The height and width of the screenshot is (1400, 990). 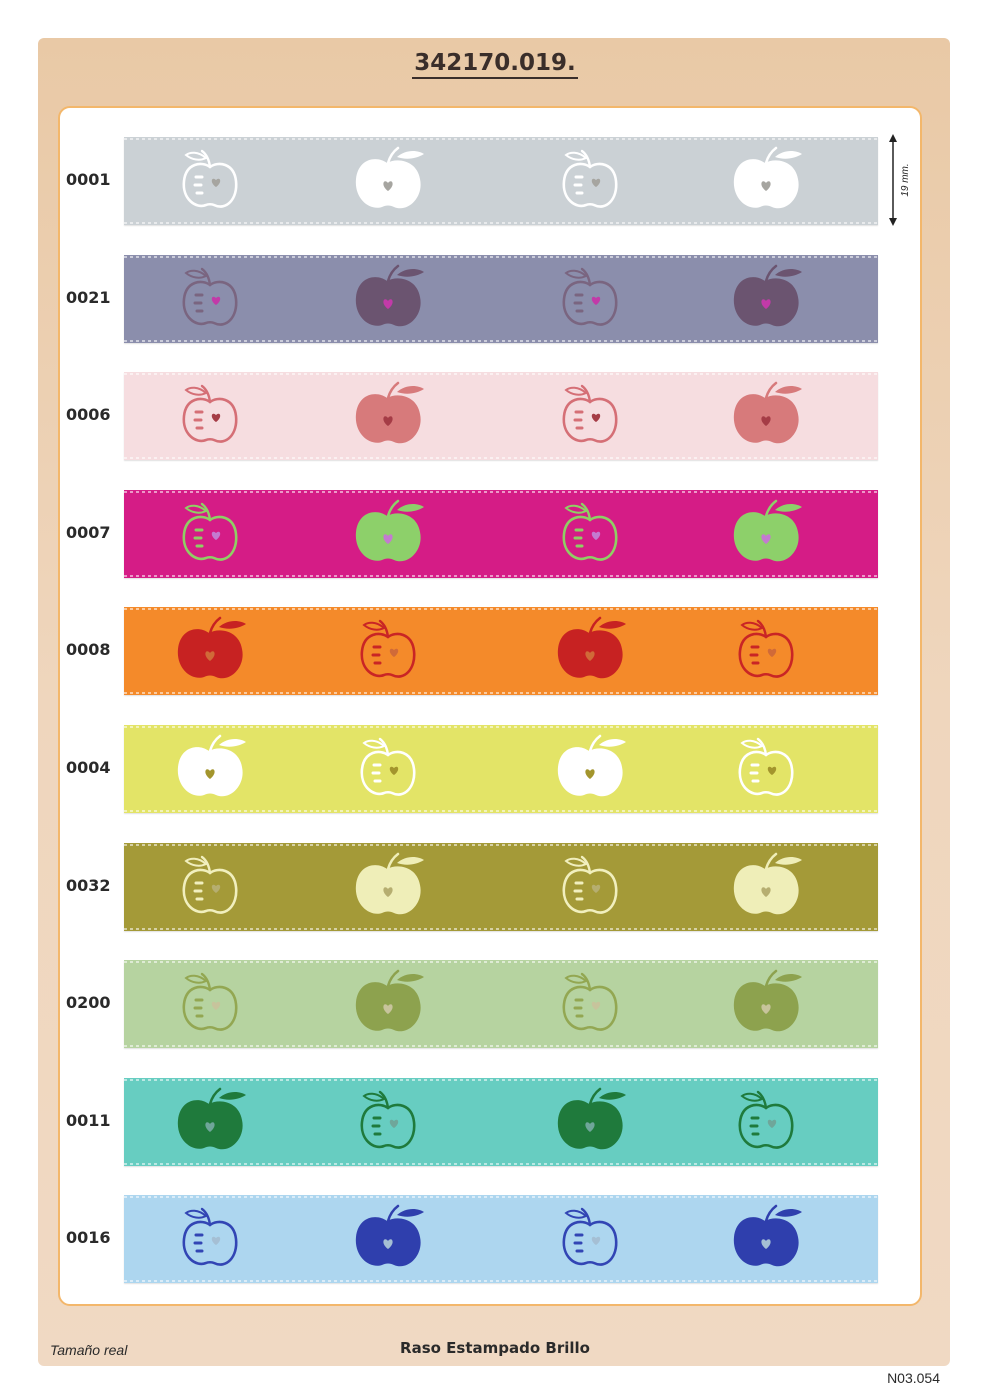 I want to click on color-code: 0006, so click(x=88, y=414).